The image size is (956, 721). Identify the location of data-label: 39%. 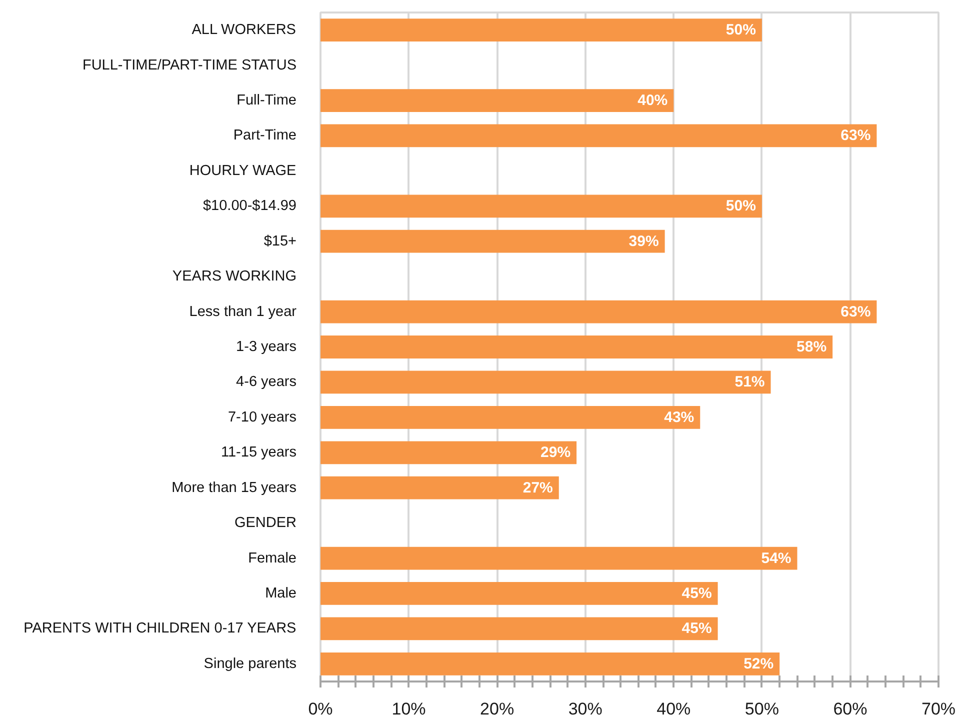
(643, 241).